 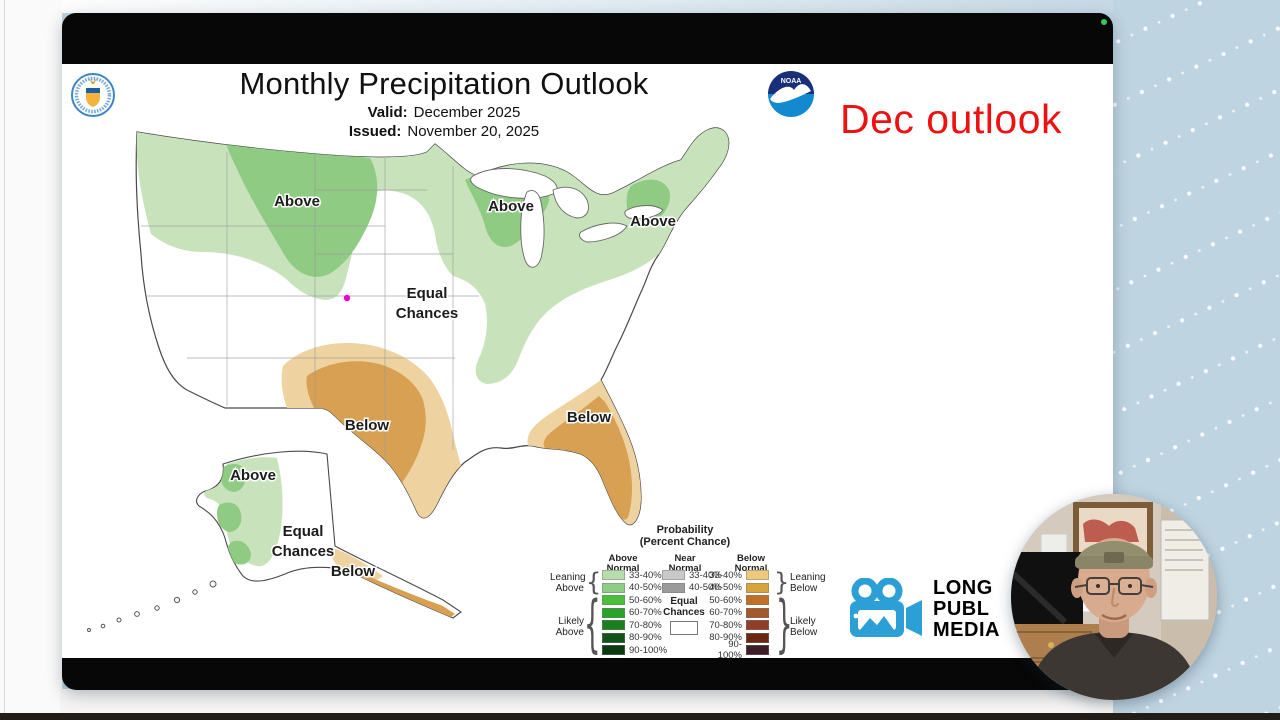 I want to click on svg-text: NOAA, so click(x=791, y=81).